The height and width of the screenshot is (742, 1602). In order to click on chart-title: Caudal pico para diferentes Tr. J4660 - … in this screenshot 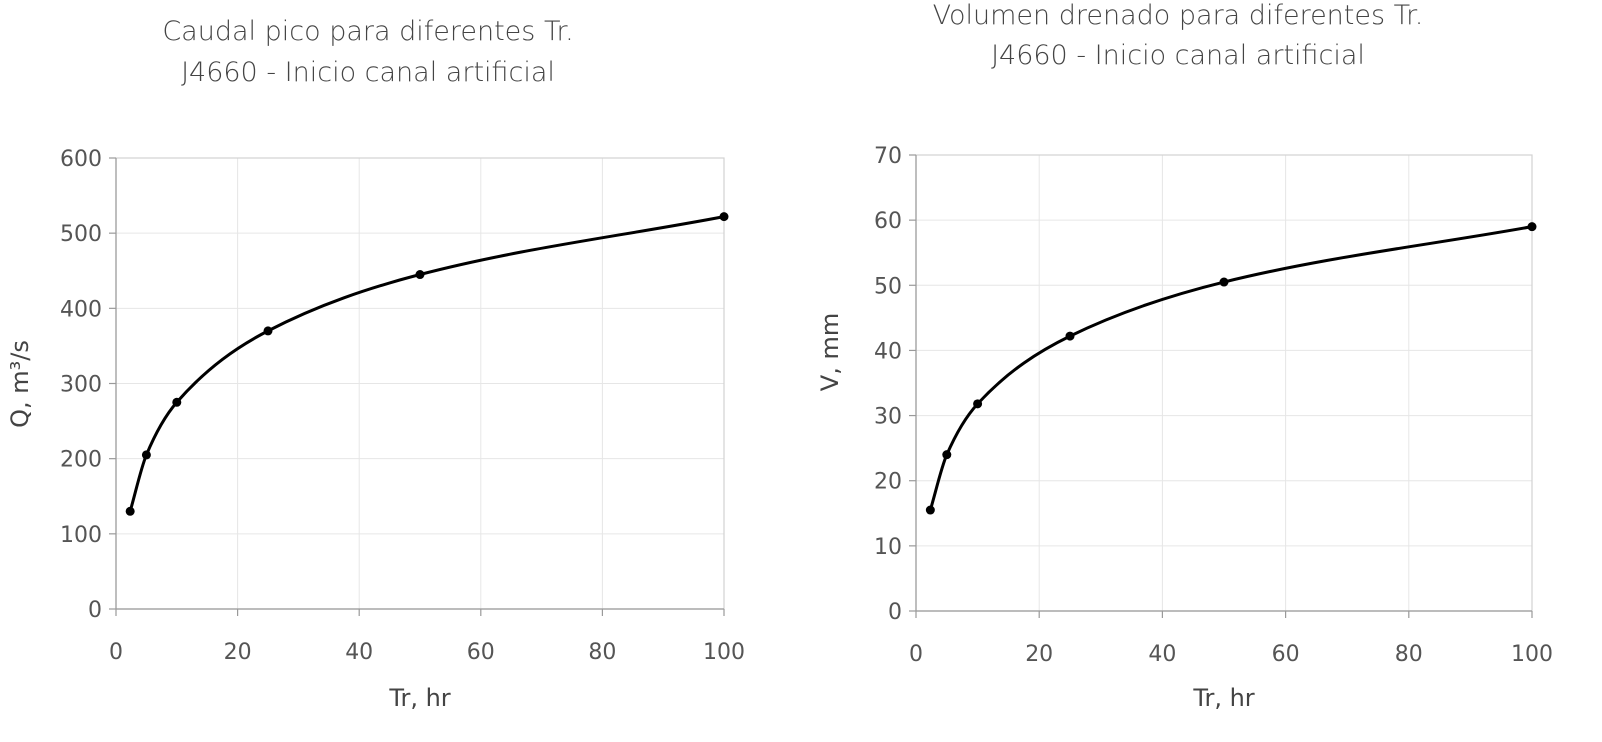, I will do `click(367, 52)`.